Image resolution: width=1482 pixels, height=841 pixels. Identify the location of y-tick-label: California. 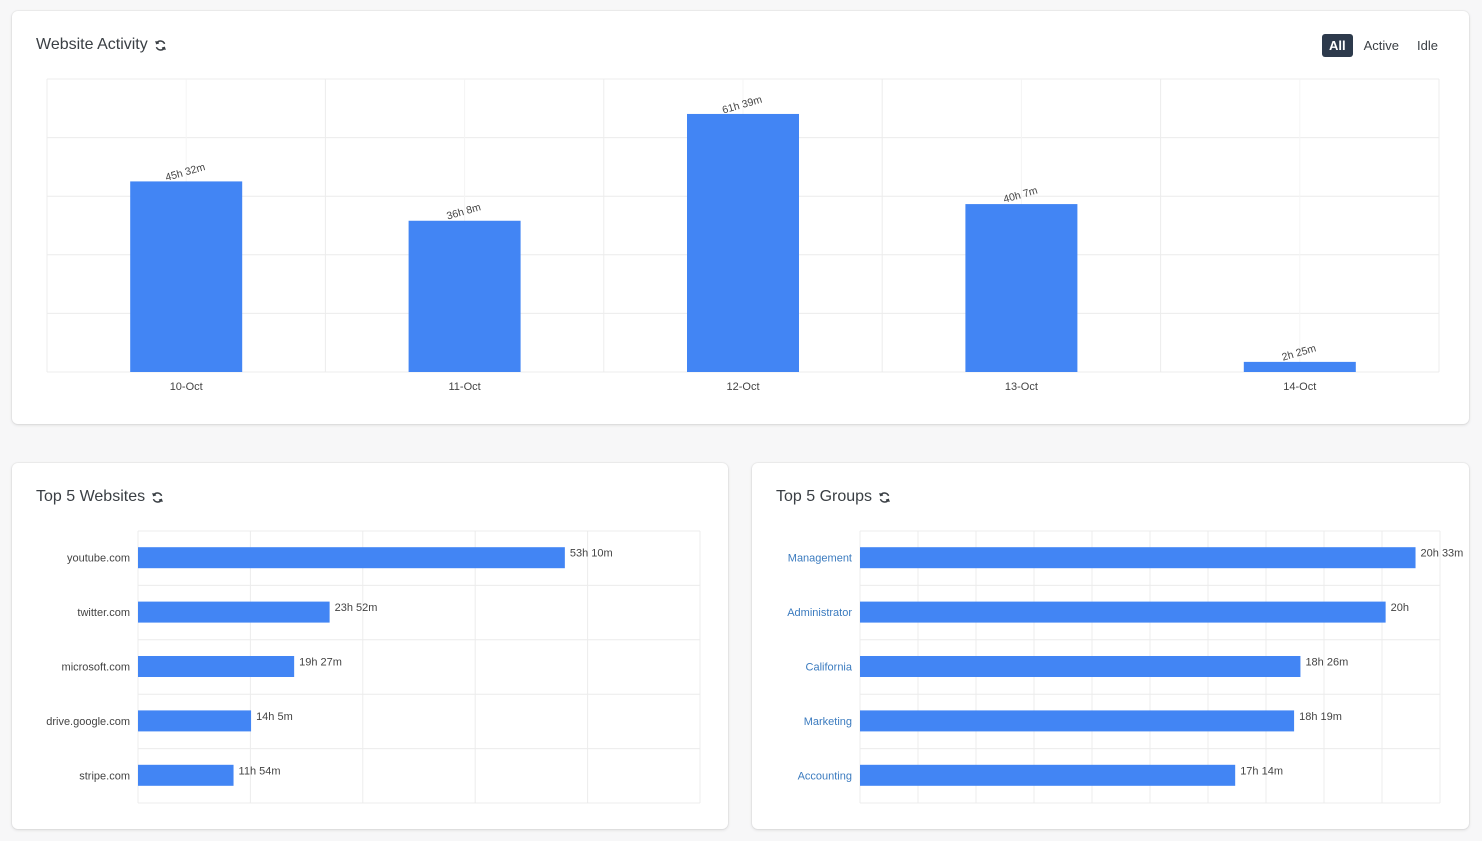
(829, 668).